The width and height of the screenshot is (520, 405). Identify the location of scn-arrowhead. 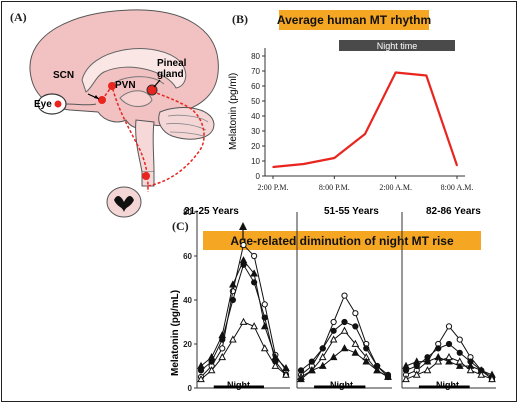
(96, 97).